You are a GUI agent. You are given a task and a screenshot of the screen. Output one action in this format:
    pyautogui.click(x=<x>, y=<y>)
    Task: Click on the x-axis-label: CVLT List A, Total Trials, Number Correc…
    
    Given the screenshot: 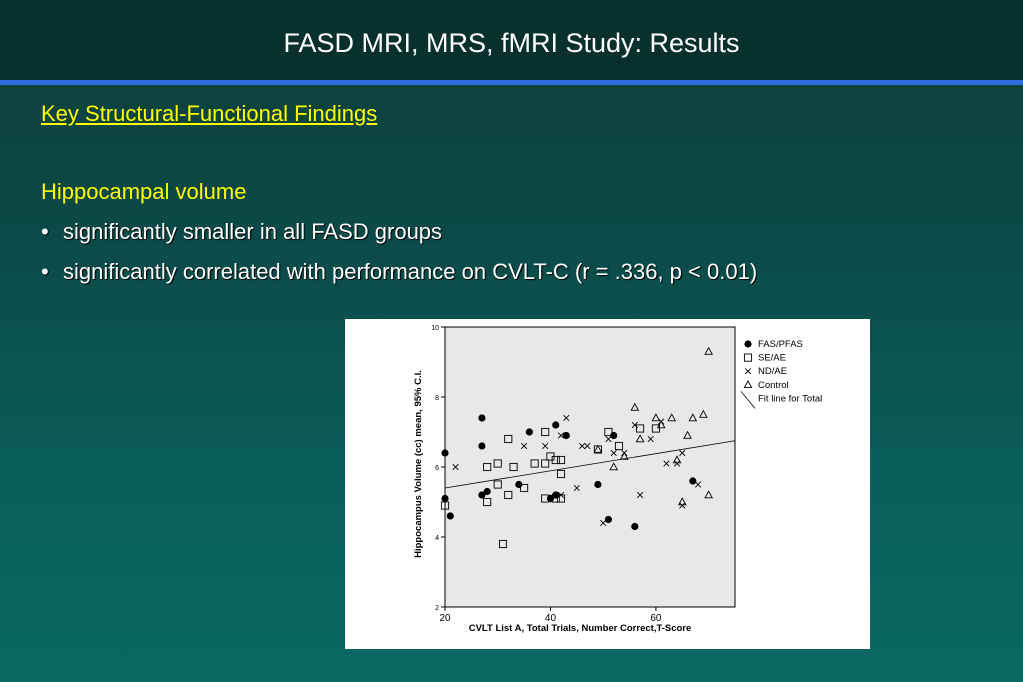 What is the action you would take?
    pyautogui.click(x=580, y=628)
    